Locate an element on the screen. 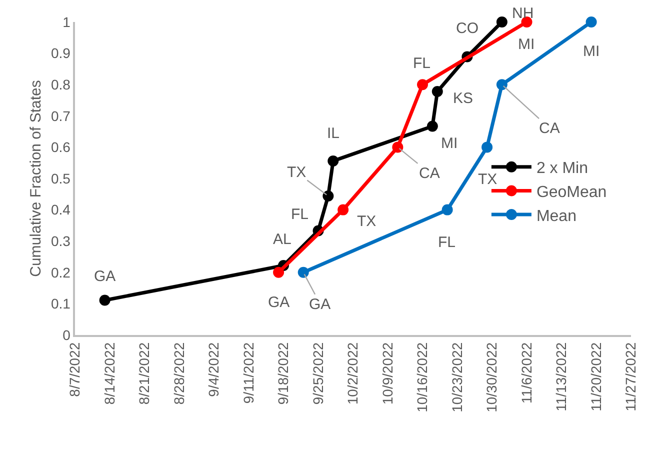  x-tick-label: 11/6/2022 is located at coordinates (526, 373).